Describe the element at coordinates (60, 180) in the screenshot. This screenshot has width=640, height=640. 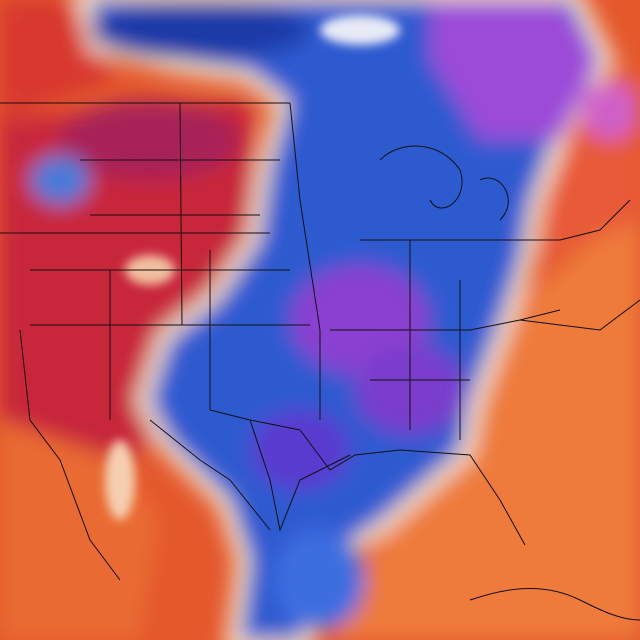
I see `cold-pocket` at that location.